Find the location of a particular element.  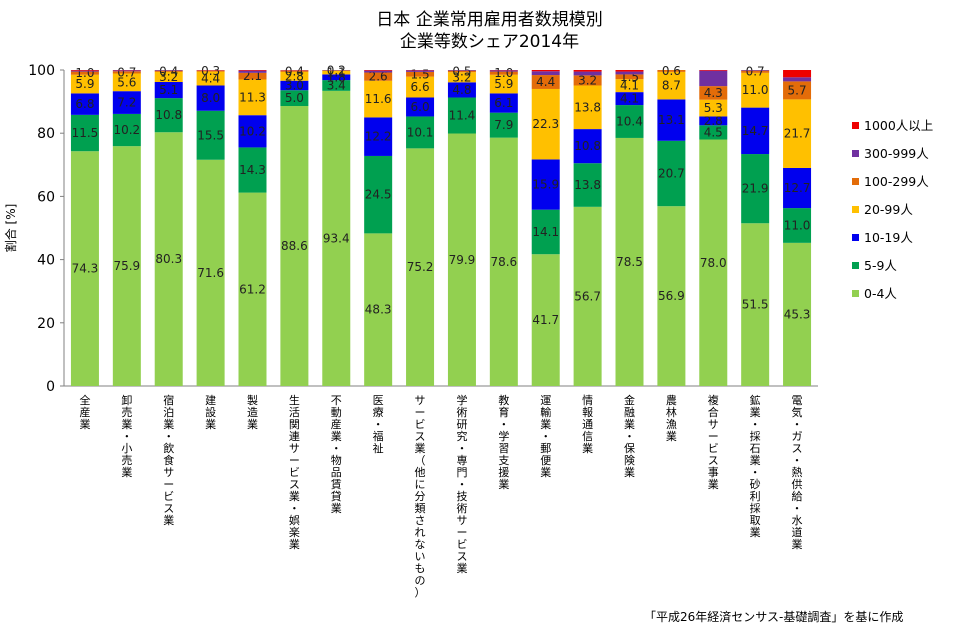

data-label: 11.3 is located at coordinates (252, 97).